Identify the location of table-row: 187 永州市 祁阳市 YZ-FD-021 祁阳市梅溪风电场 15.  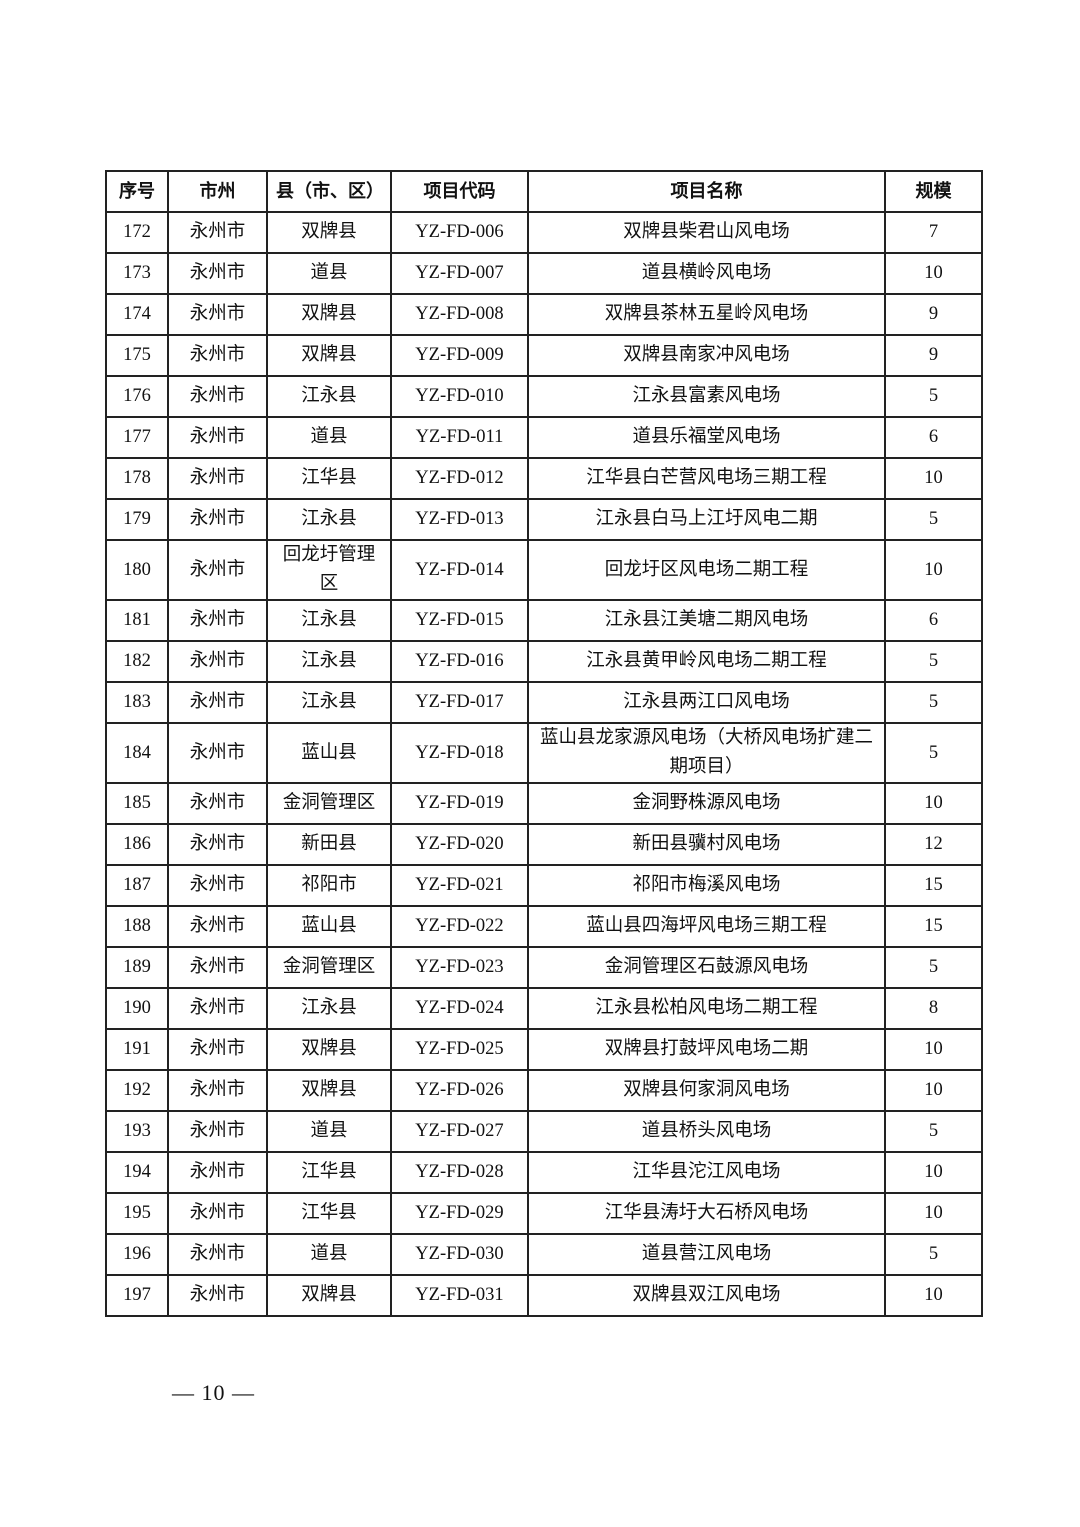
(544, 885).